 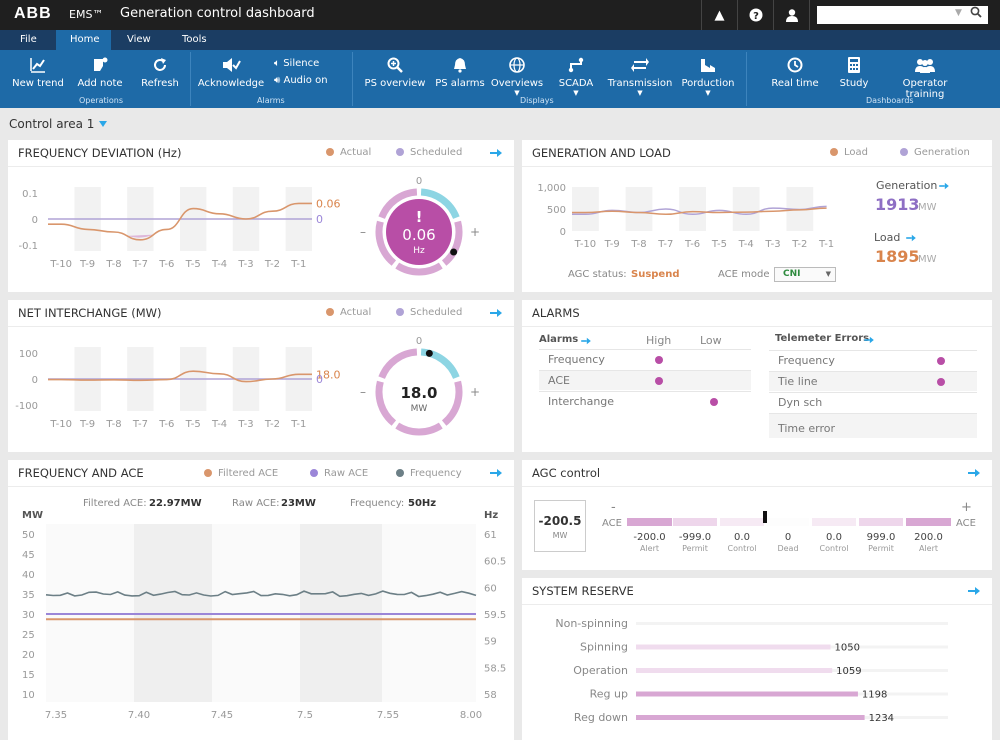 I want to click on chevron-down-icon: ▼, so click(x=828, y=274).